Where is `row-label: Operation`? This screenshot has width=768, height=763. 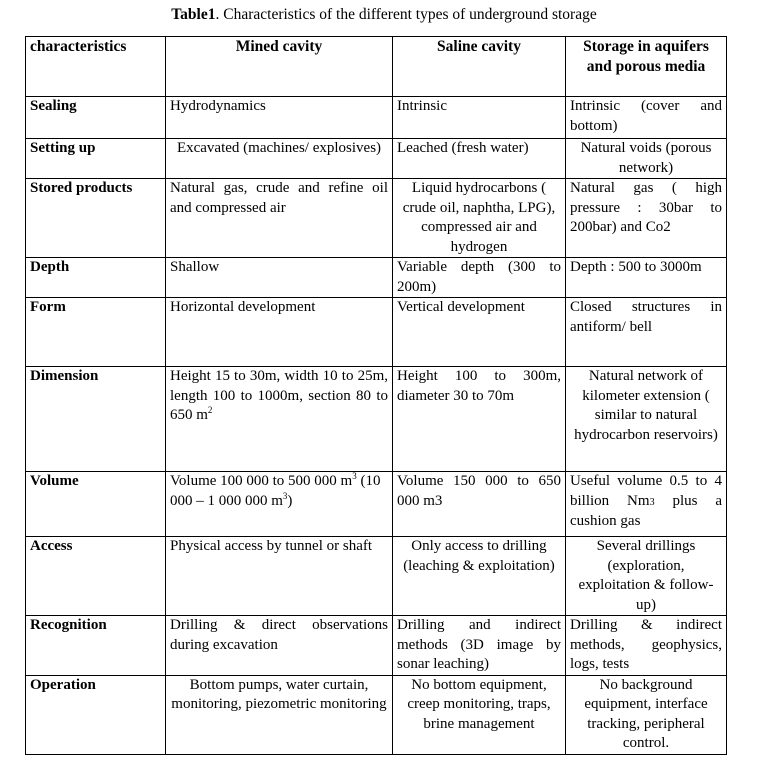
row-label: Operation is located at coordinates (95, 714).